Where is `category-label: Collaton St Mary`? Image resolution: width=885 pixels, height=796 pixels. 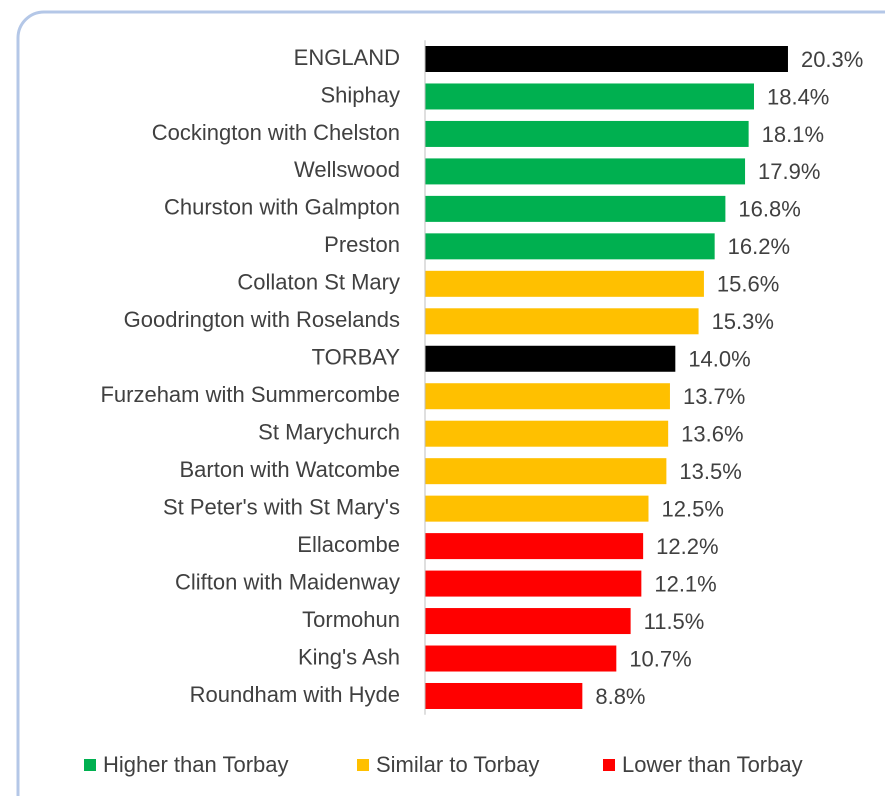 category-label: Collaton St Mary is located at coordinates (318, 282).